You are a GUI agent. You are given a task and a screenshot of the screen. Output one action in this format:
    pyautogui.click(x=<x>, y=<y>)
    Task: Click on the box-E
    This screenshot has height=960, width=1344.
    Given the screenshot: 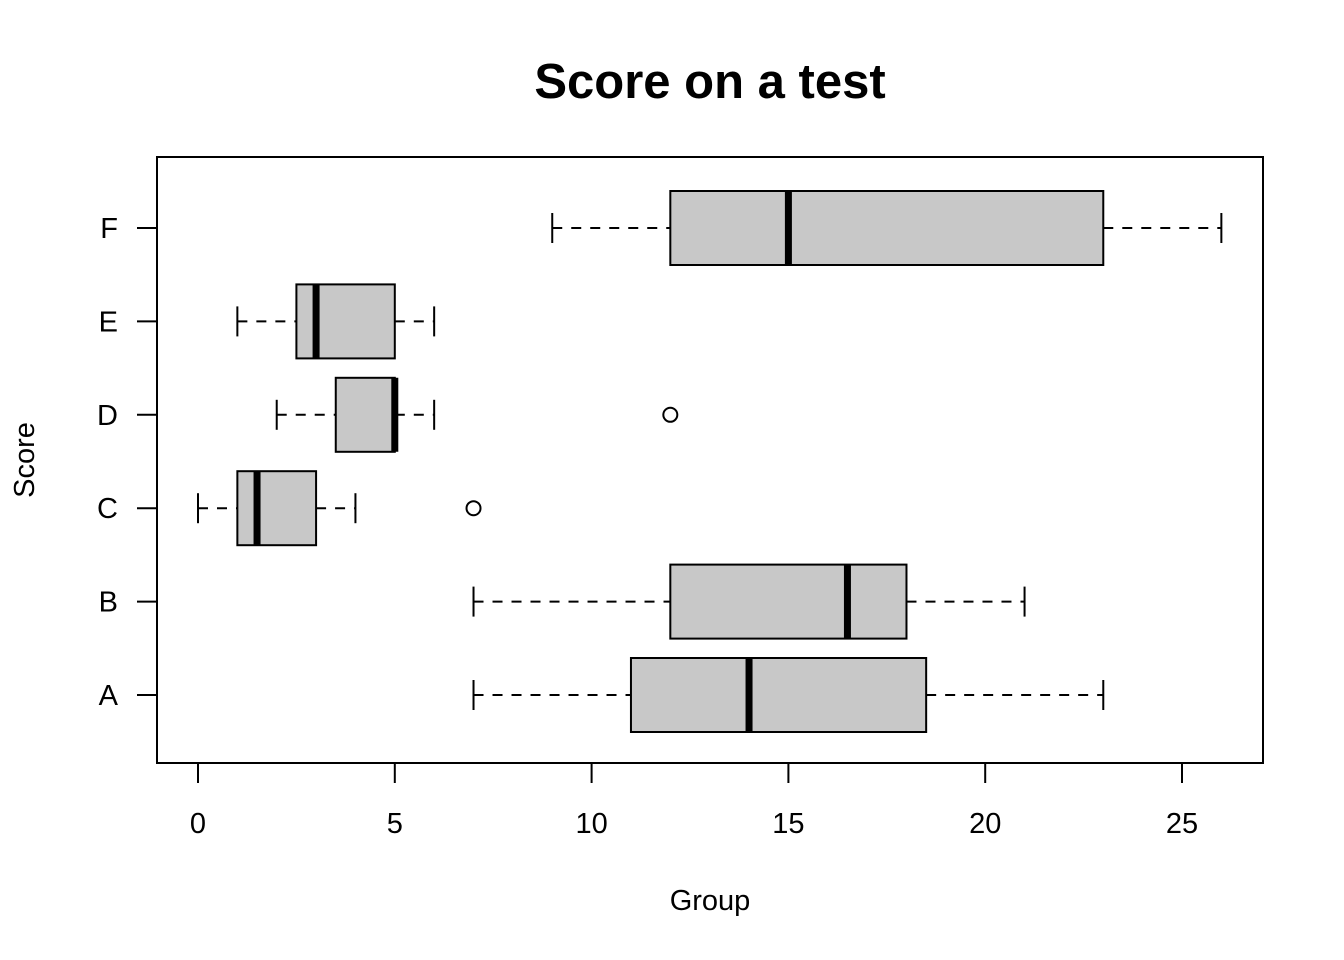 What is the action you would take?
    pyautogui.click(x=336, y=321)
    